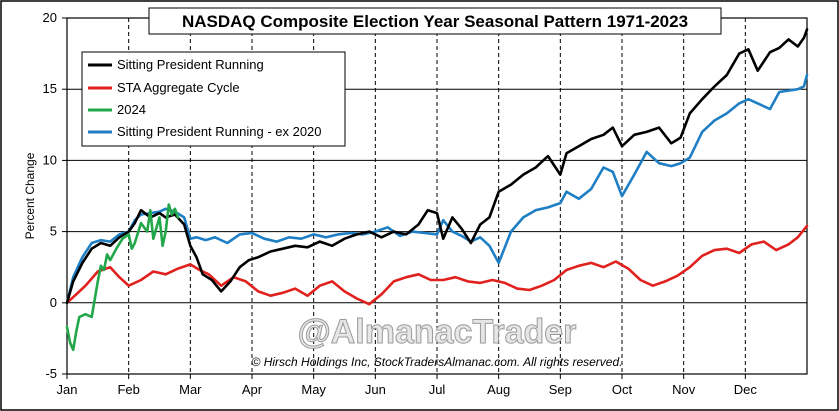 The width and height of the screenshot is (839, 411). Describe the element at coordinates (53, 302) in the screenshot. I see `y-tick-label-0: 0` at that location.